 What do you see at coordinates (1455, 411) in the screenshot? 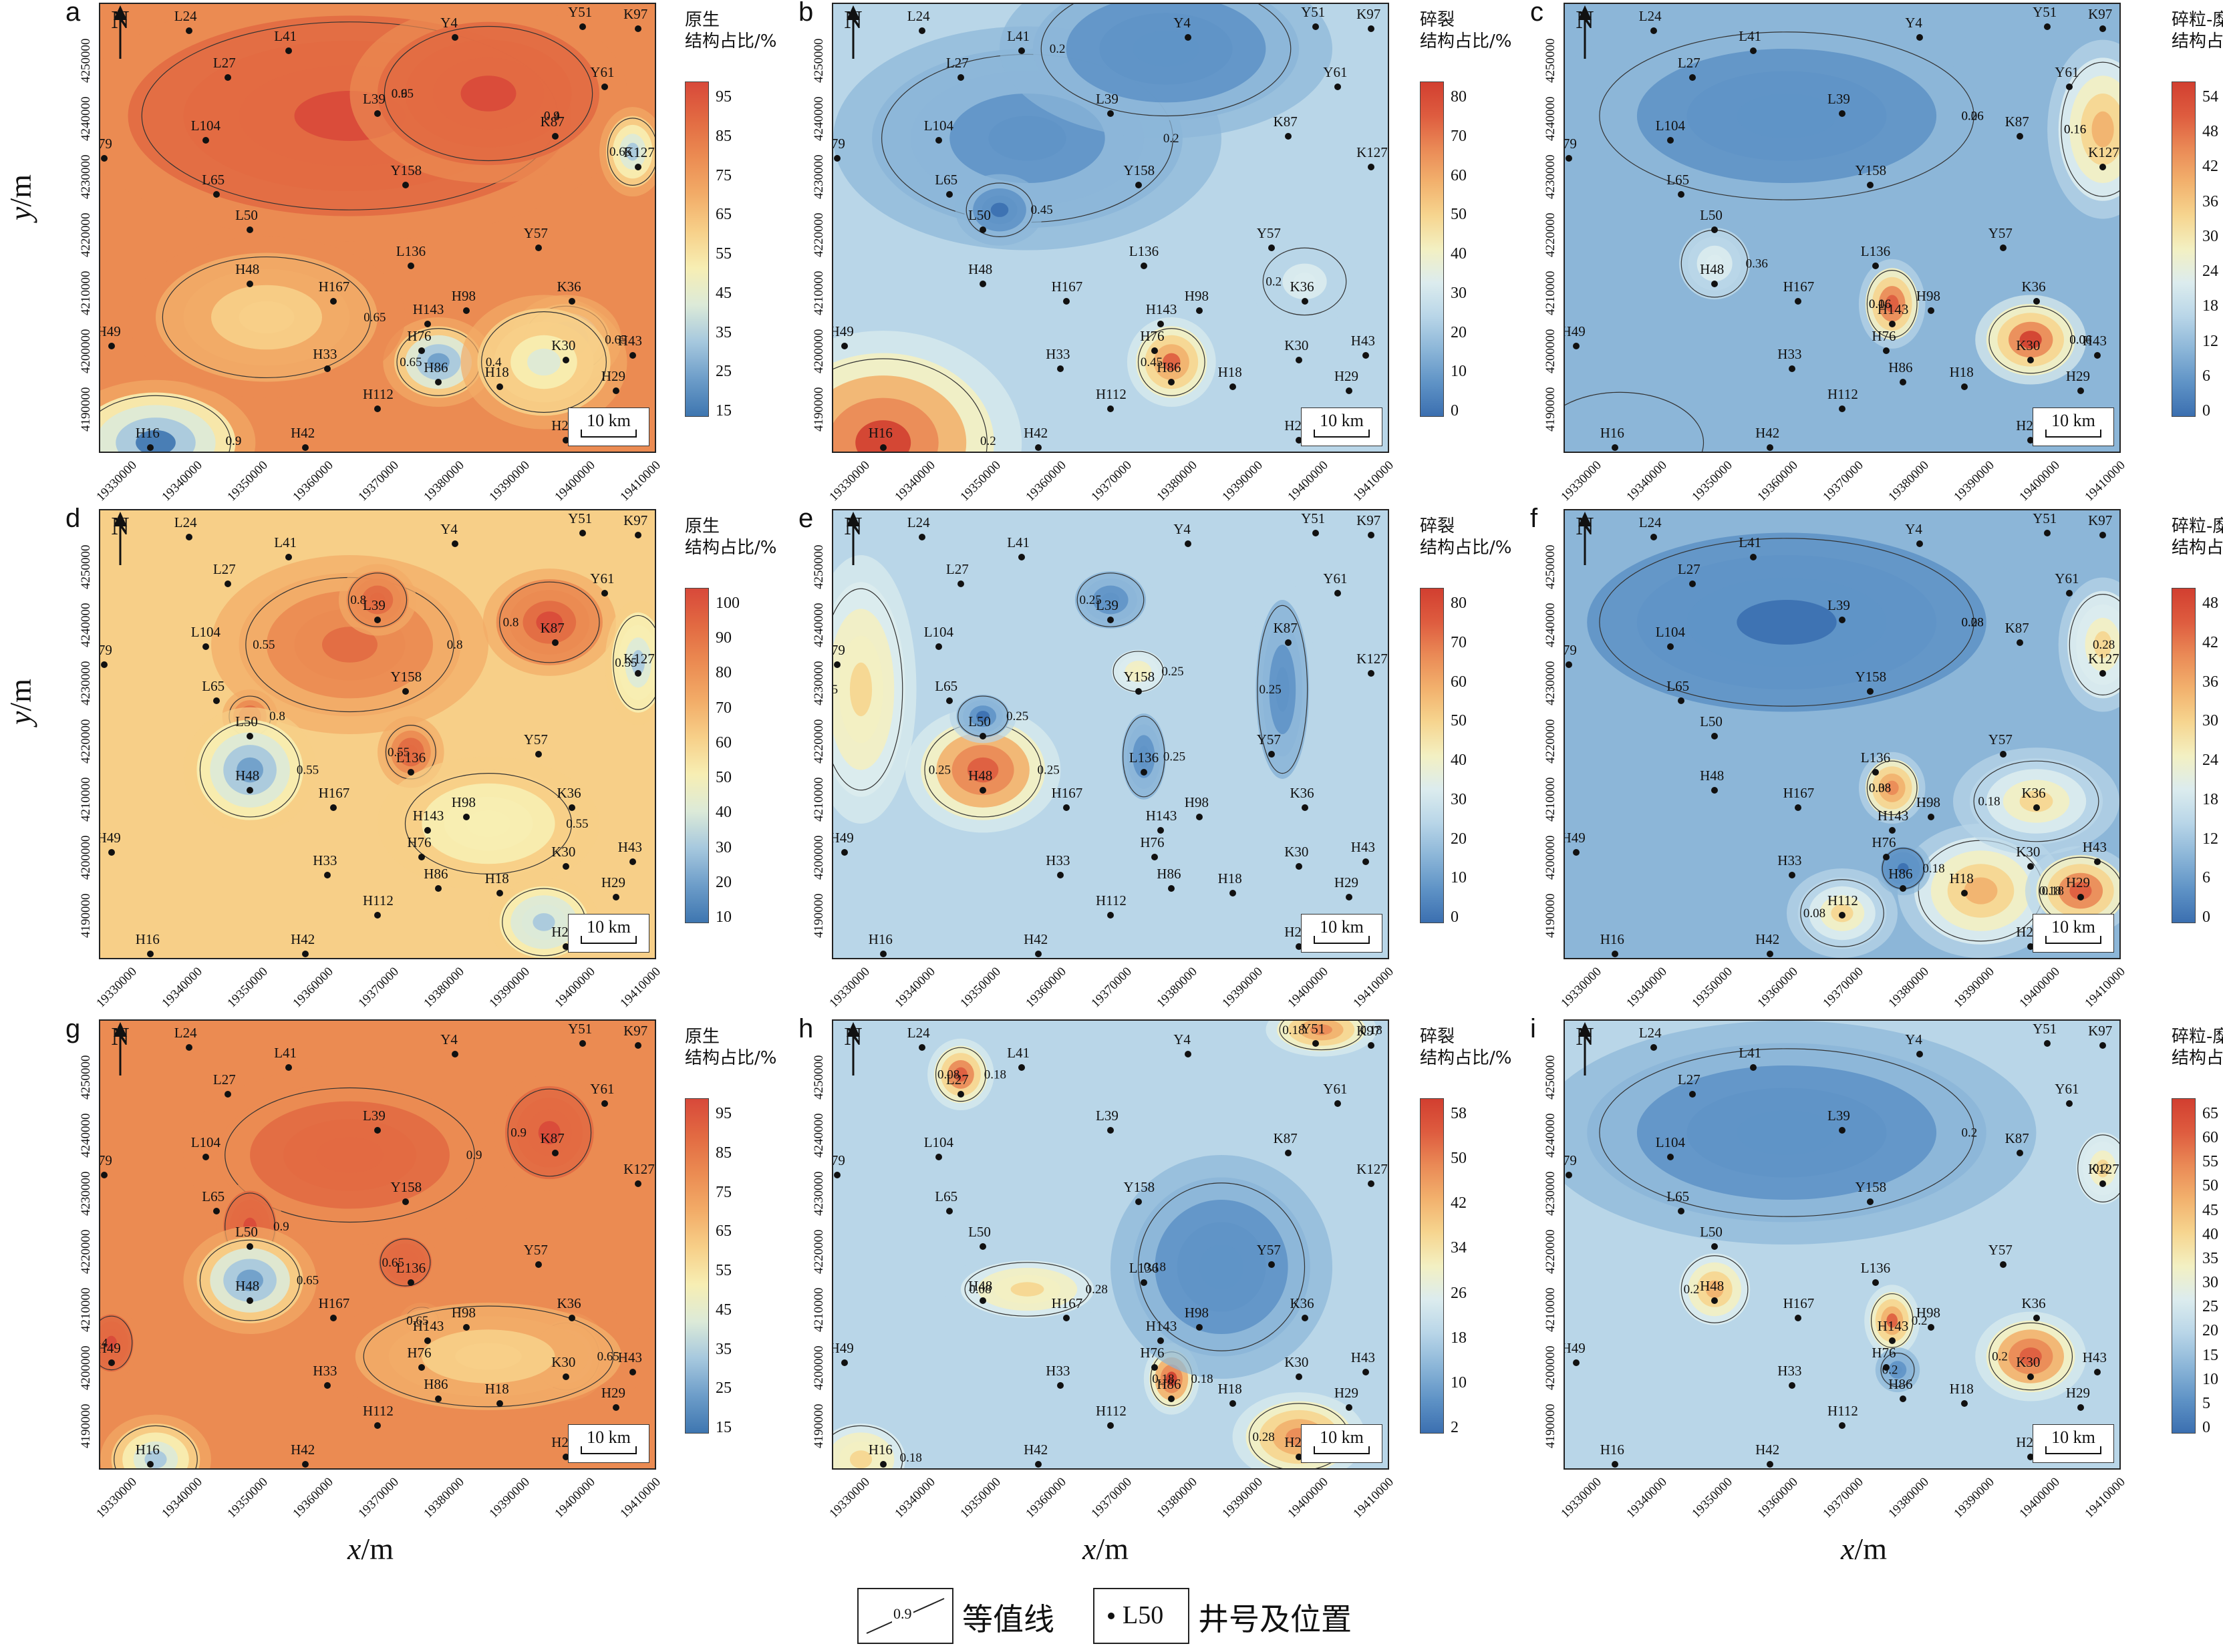
I see `colorbar-tick-label: 0` at bounding box center [1455, 411].